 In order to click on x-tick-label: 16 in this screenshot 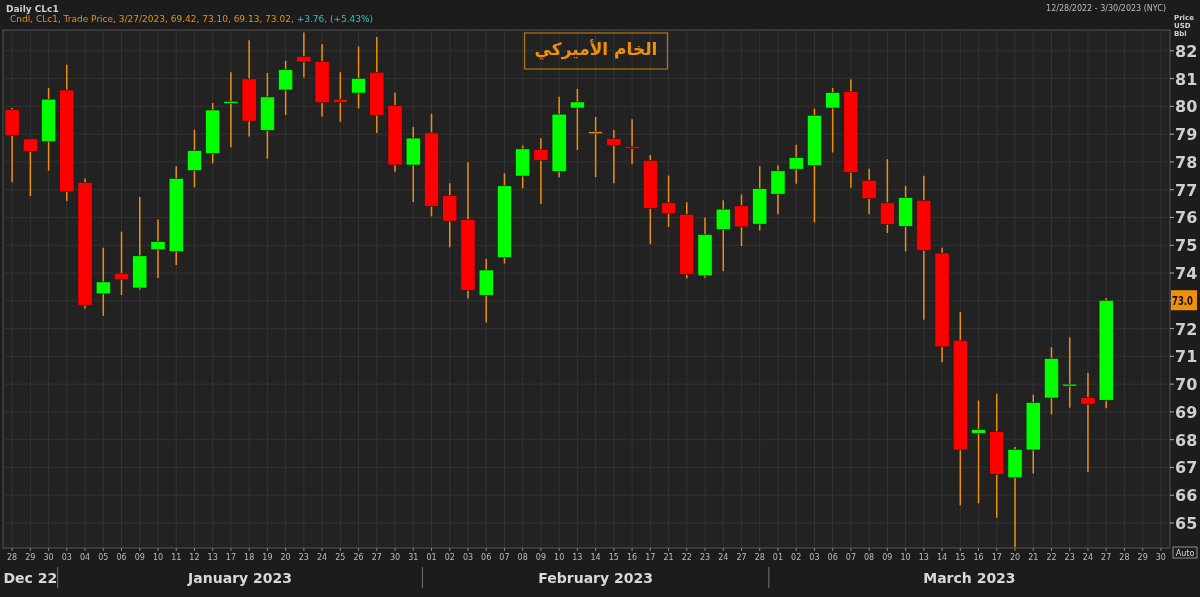, I will do `click(632, 557)`.